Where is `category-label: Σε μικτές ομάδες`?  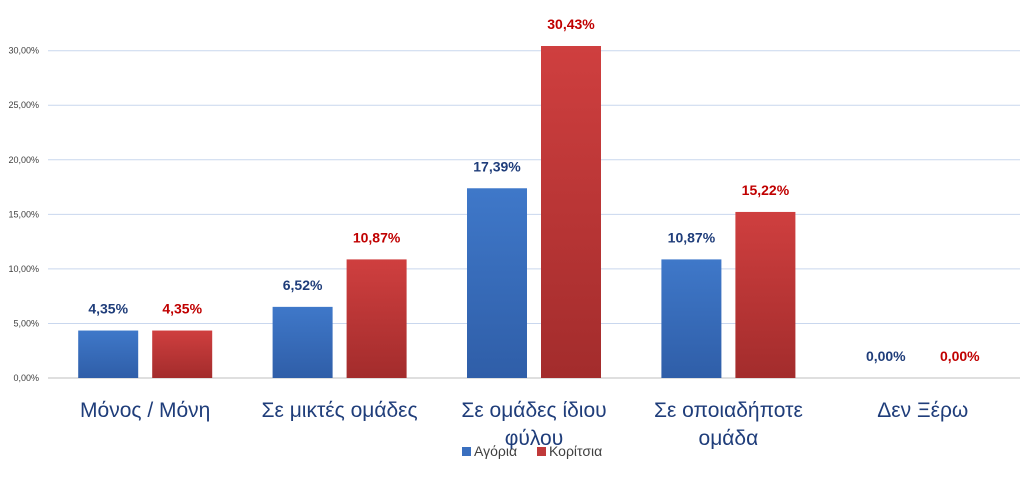 category-label: Σε μικτές ομάδες is located at coordinates (340, 410).